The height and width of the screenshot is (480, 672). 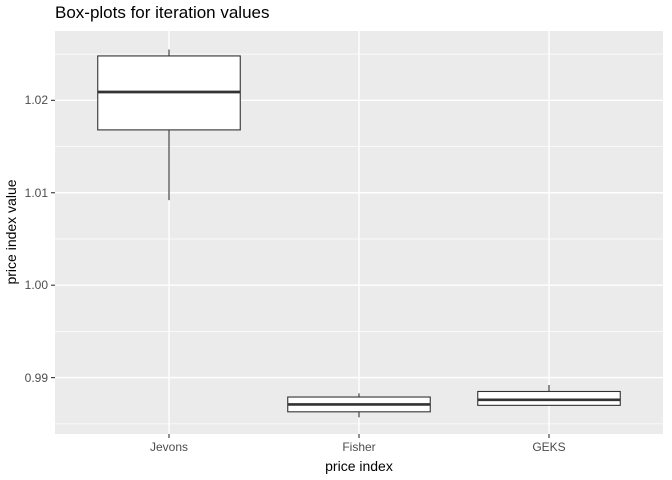 What do you see at coordinates (549, 398) in the screenshot?
I see `box-geks` at bounding box center [549, 398].